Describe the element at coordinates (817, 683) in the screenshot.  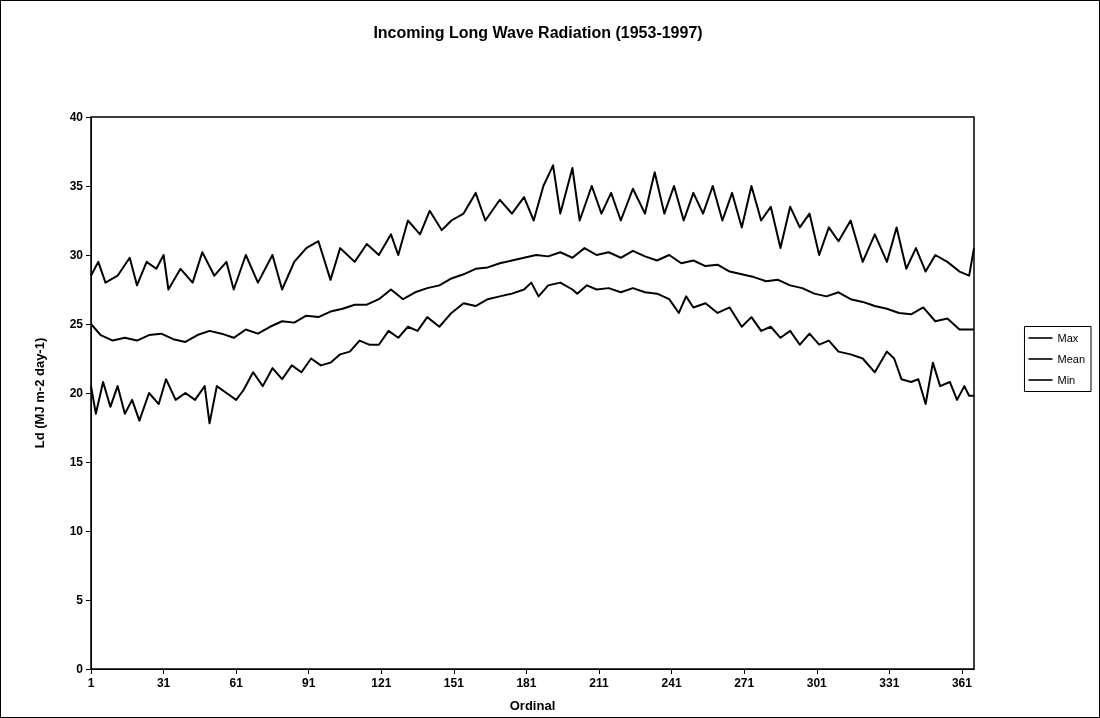
I see `x-tick-label: 301` at that location.